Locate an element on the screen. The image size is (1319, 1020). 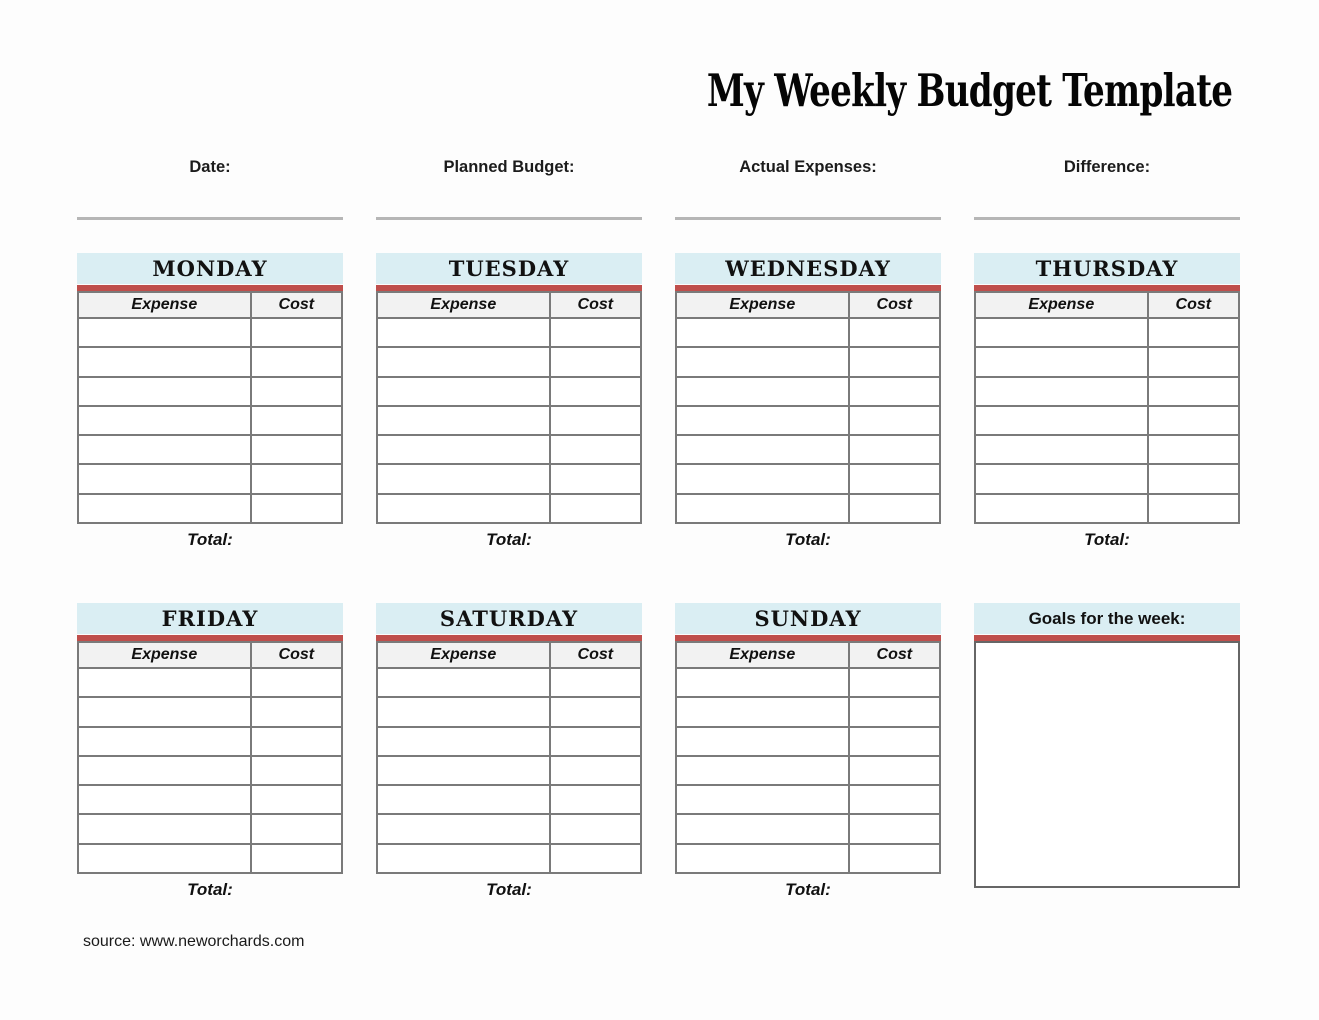
difference-label: Difference: is located at coordinates (1107, 167).